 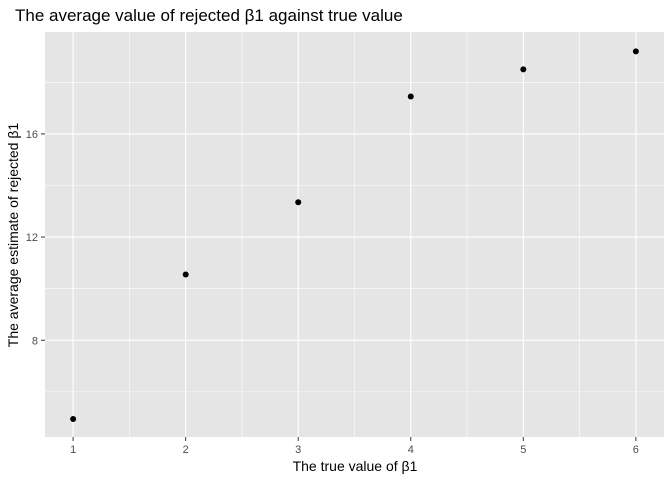 I want to click on x-tick-label: 5, so click(x=523, y=450).